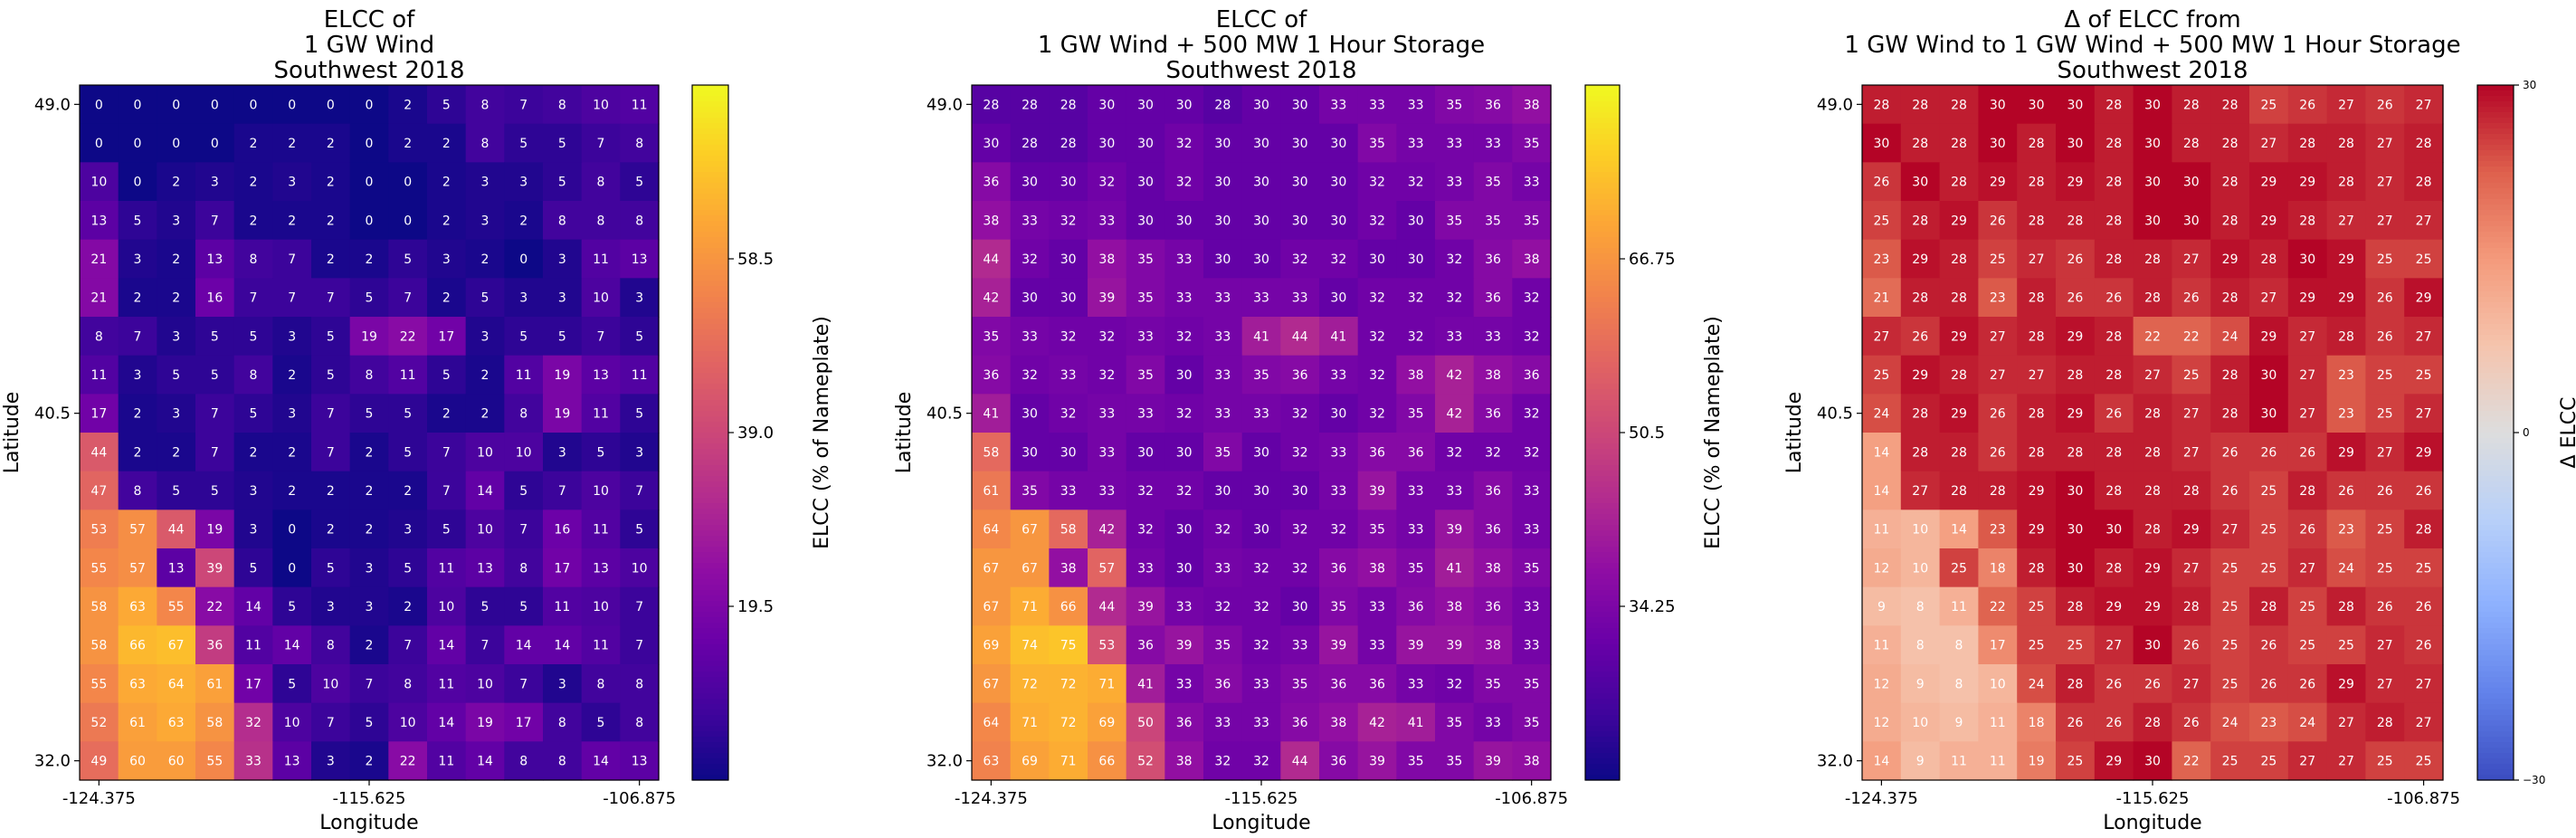 The height and width of the screenshot is (838, 2576). What do you see at coordinates (1532, 798) in the screenshot?
I see `x-tick-label: -106.875` at bounding box center [1532, 798].